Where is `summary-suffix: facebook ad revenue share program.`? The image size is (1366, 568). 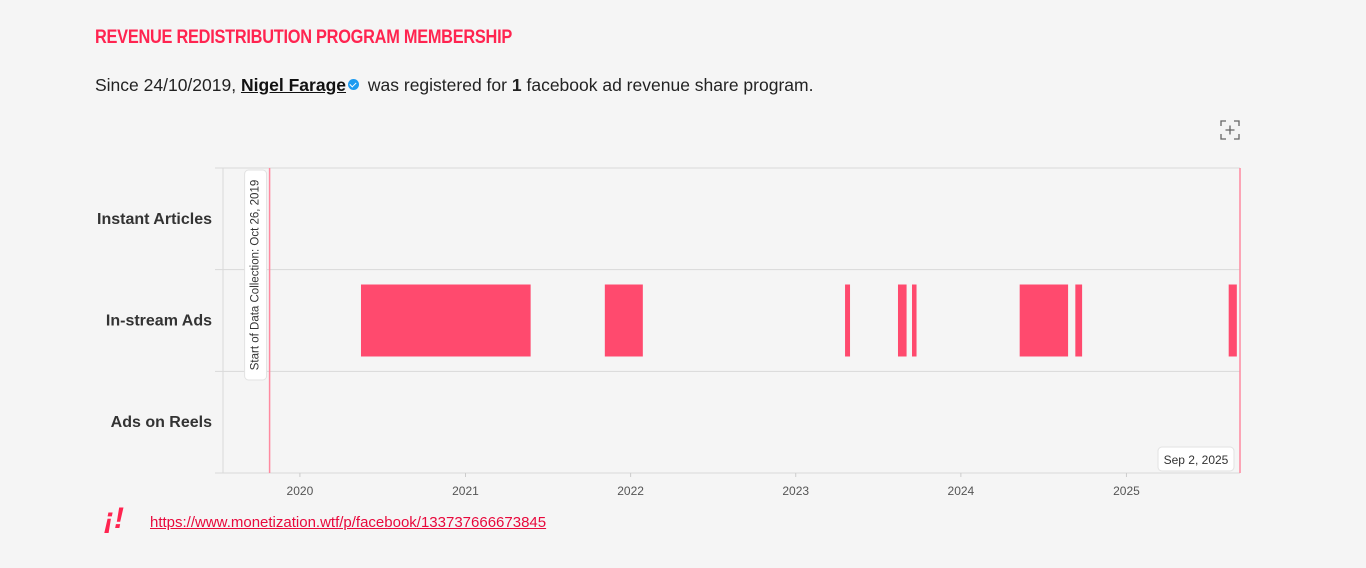
summary-suffix: facebook ad revenue share program. is located at coordinates (670, 85).